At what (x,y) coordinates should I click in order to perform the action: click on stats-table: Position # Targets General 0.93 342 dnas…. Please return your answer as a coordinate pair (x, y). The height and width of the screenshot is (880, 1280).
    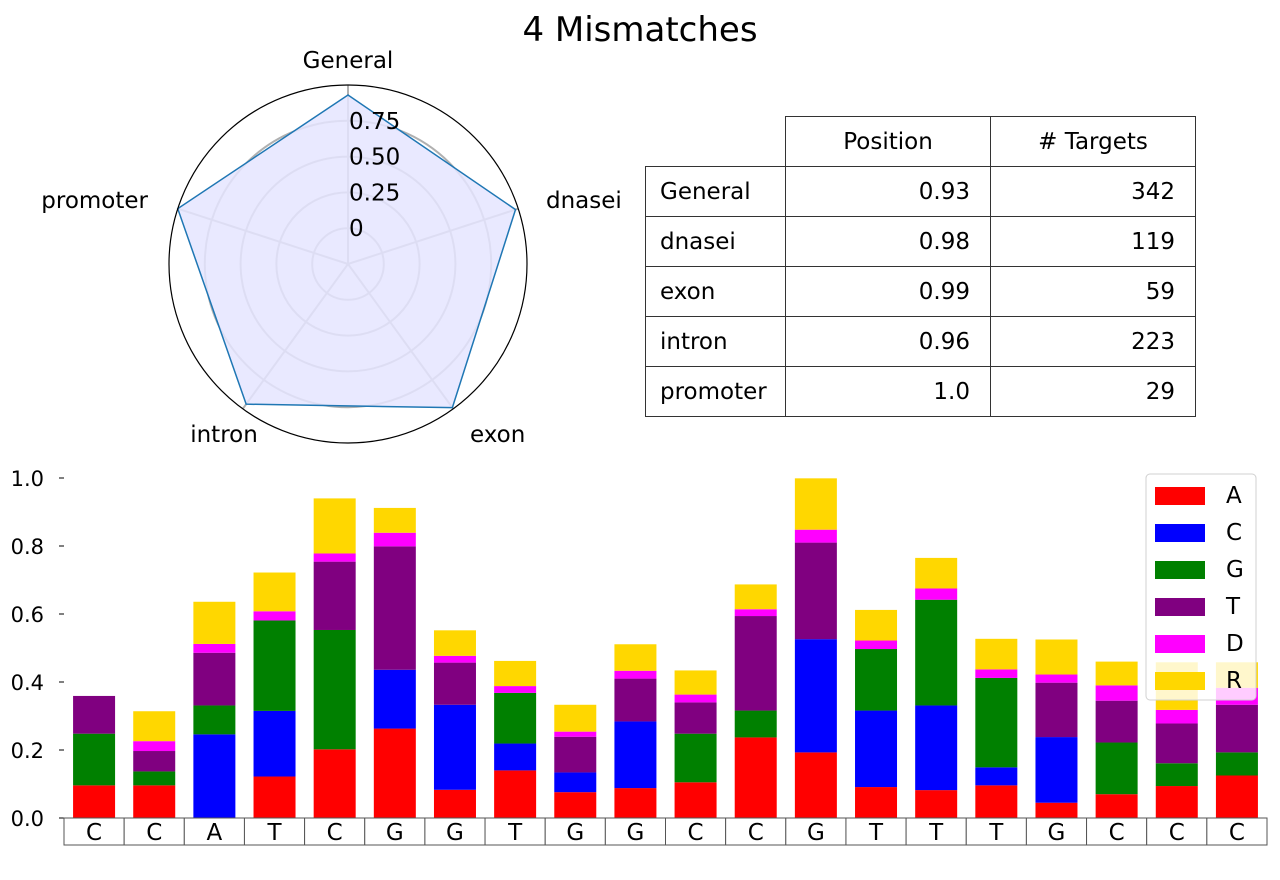
    Looking at the image, I should click on (920, 266).